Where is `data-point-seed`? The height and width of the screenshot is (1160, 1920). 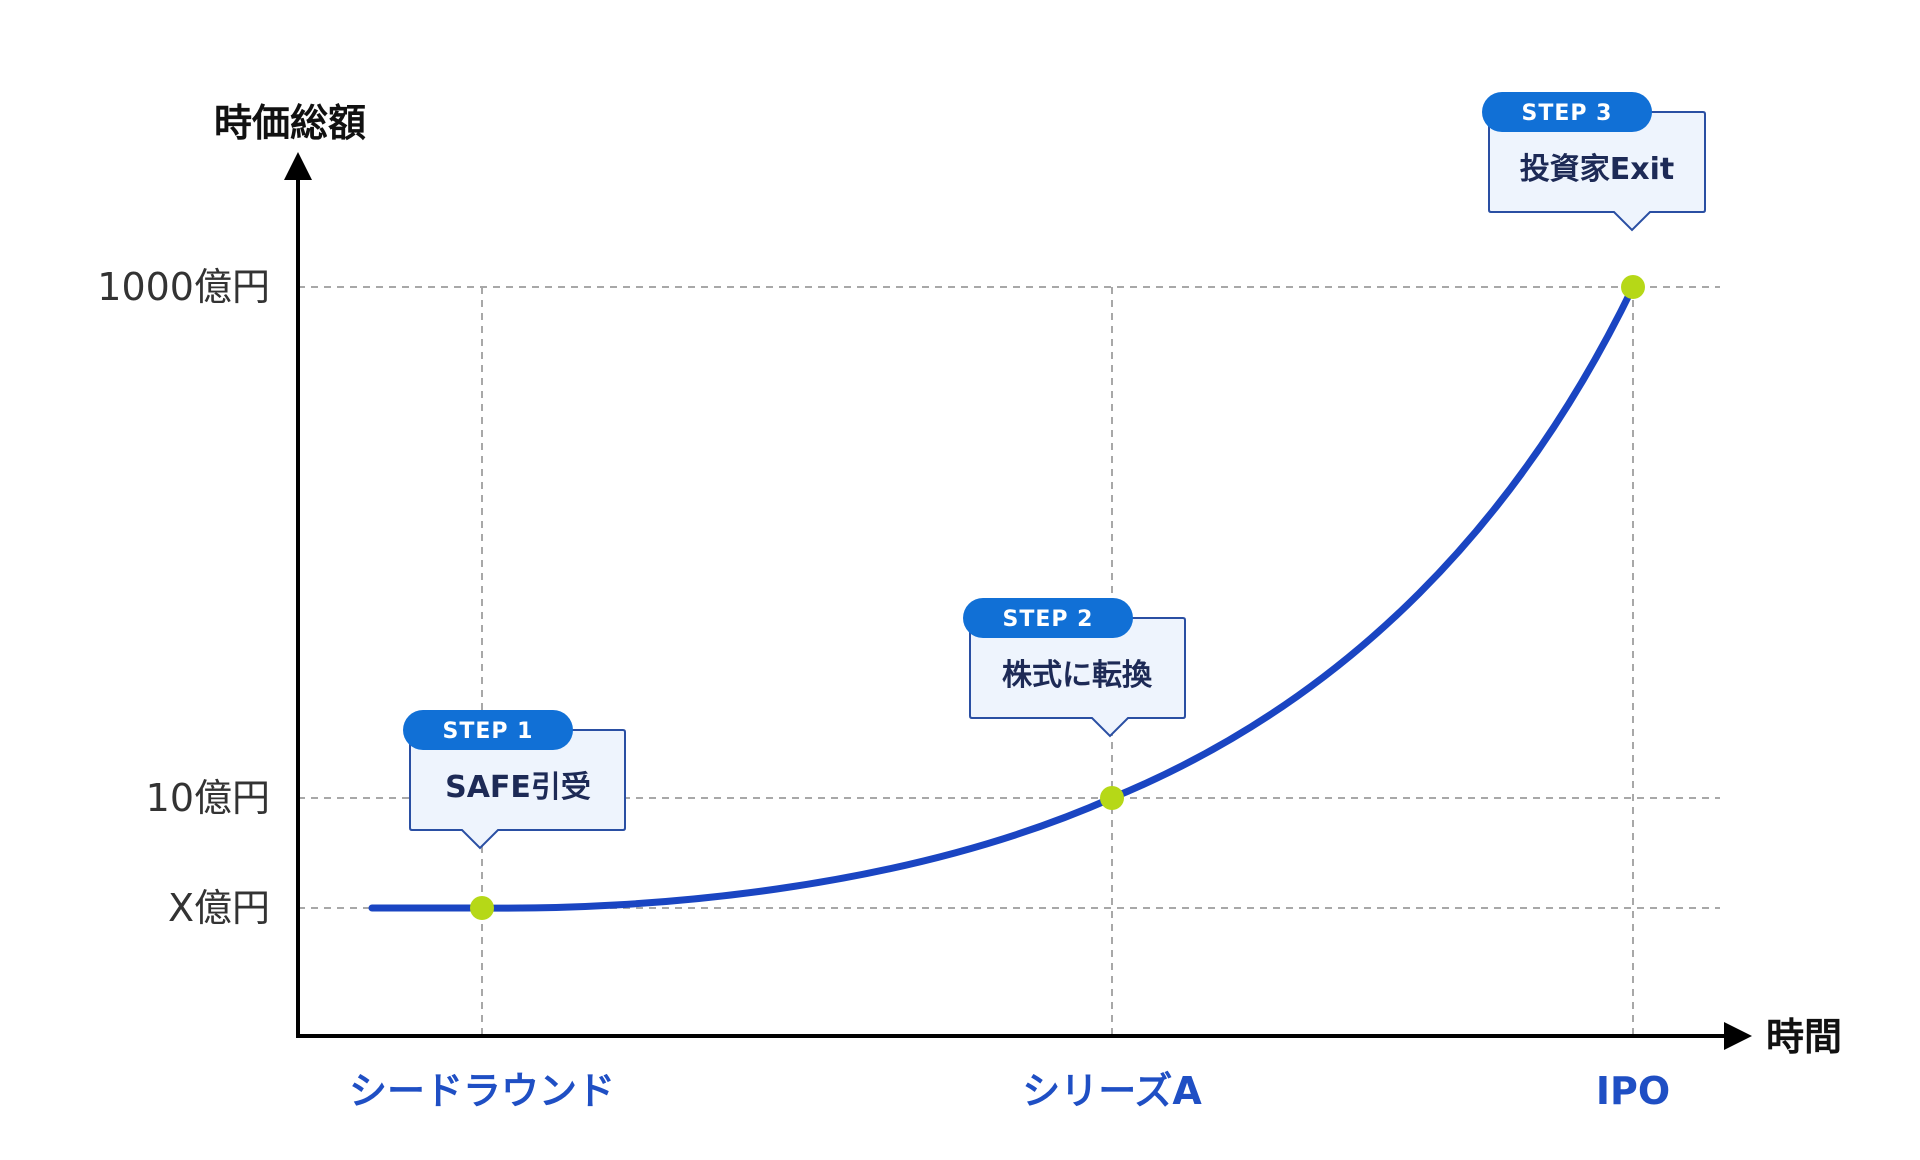 data-point-seed is located at coordinates (482, 908).